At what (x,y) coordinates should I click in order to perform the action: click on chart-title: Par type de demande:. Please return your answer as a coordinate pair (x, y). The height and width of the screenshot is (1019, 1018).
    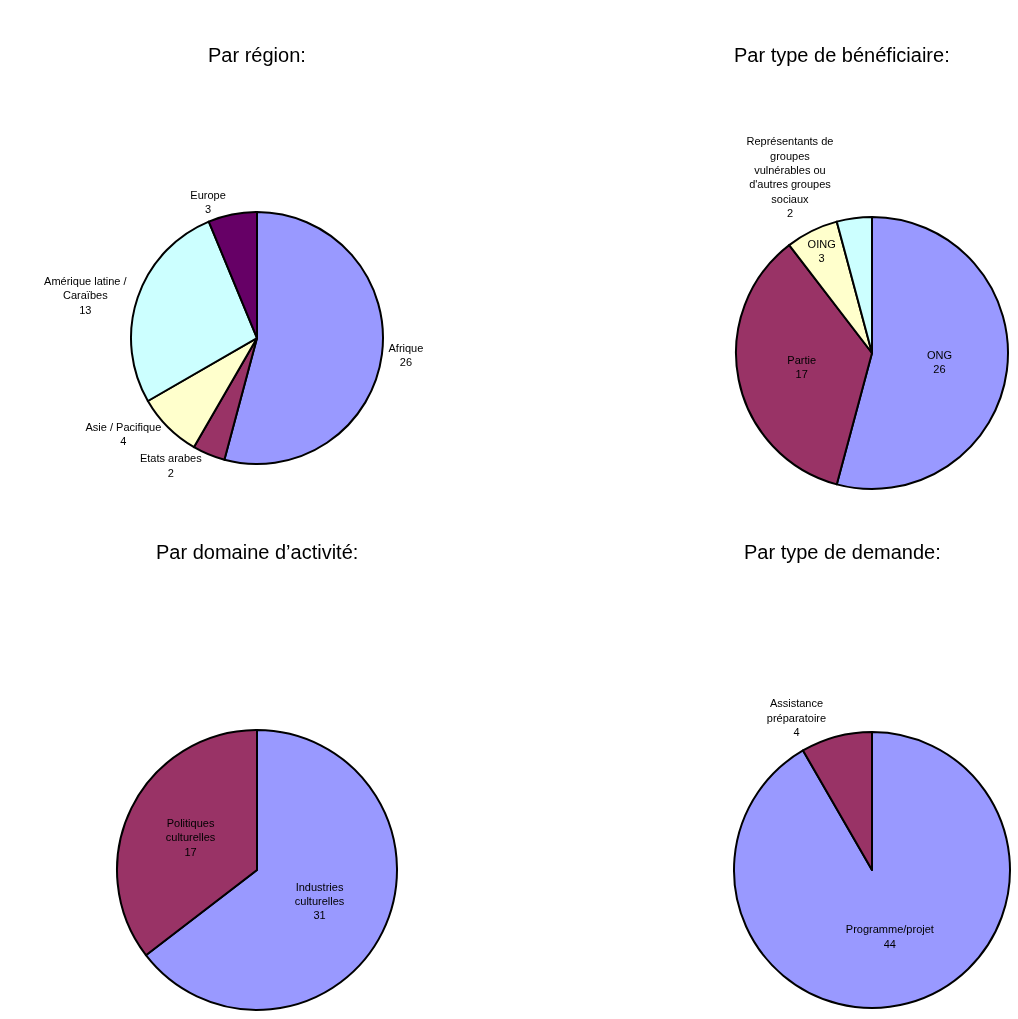
    Looking at the image, I should click on (842, 552).